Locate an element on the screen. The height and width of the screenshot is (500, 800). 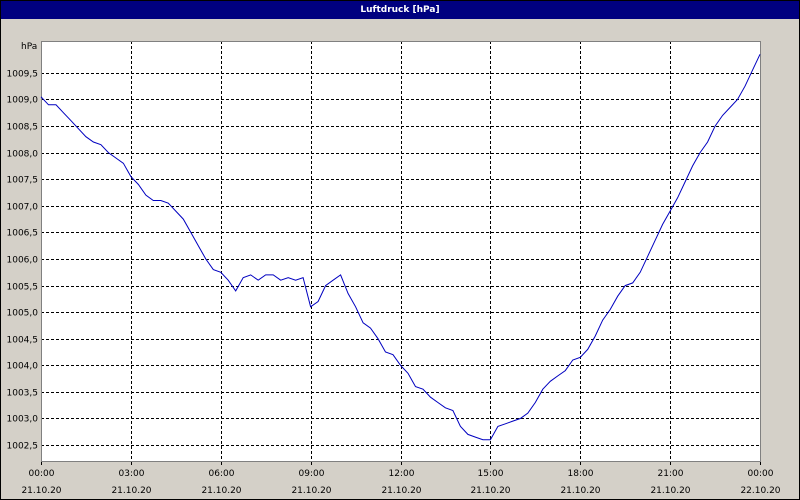
window-title: Luftdruck [hPa] is located at coordinates (400, 10).